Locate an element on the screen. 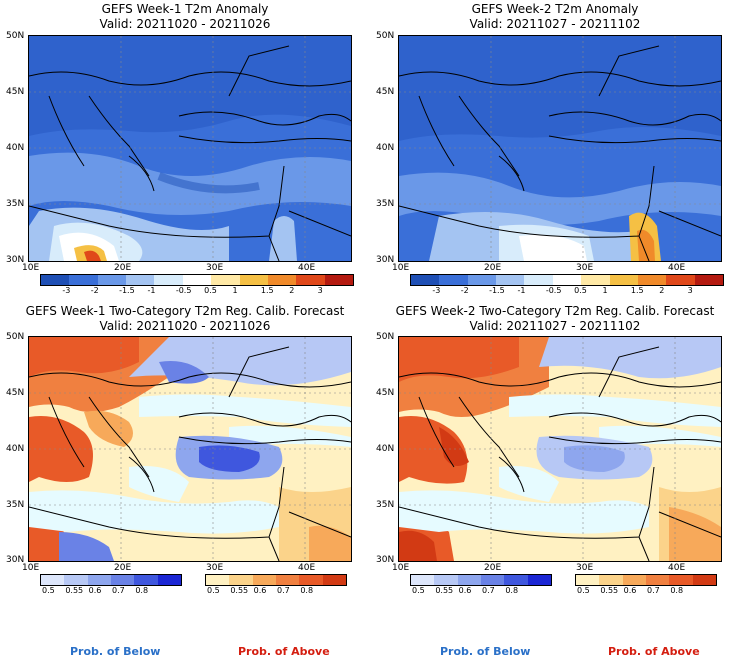 This screenshot has height=662, width=740. anomaly-colorbar is located at coordinates (197, 280).